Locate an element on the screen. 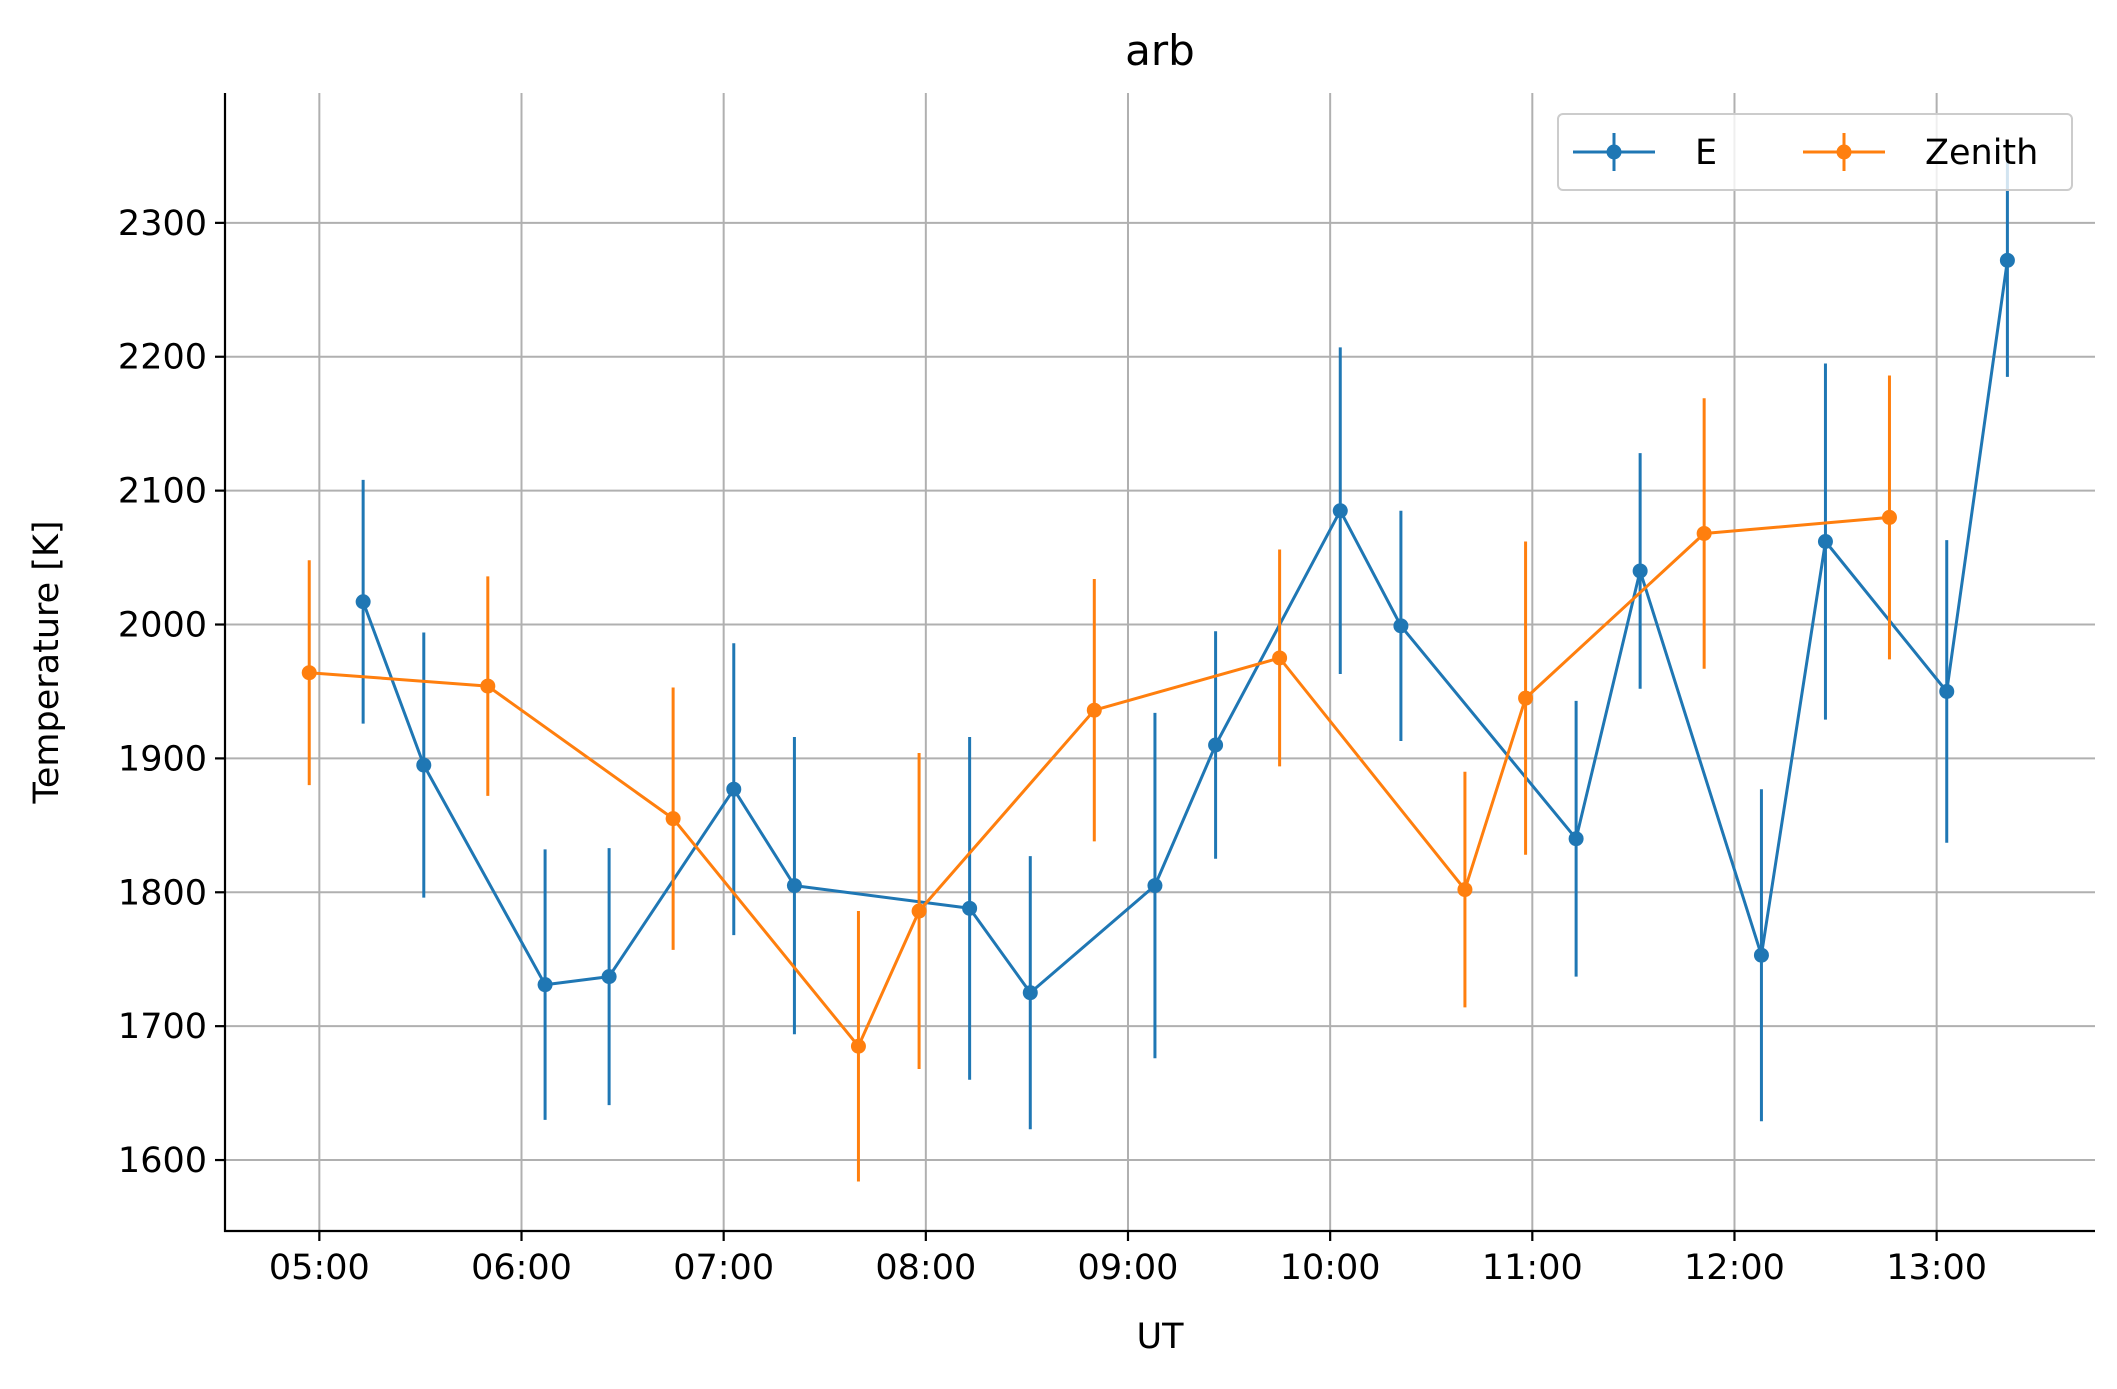  x-tick-label: 10:00 is located at coordinates (1330, 1268).